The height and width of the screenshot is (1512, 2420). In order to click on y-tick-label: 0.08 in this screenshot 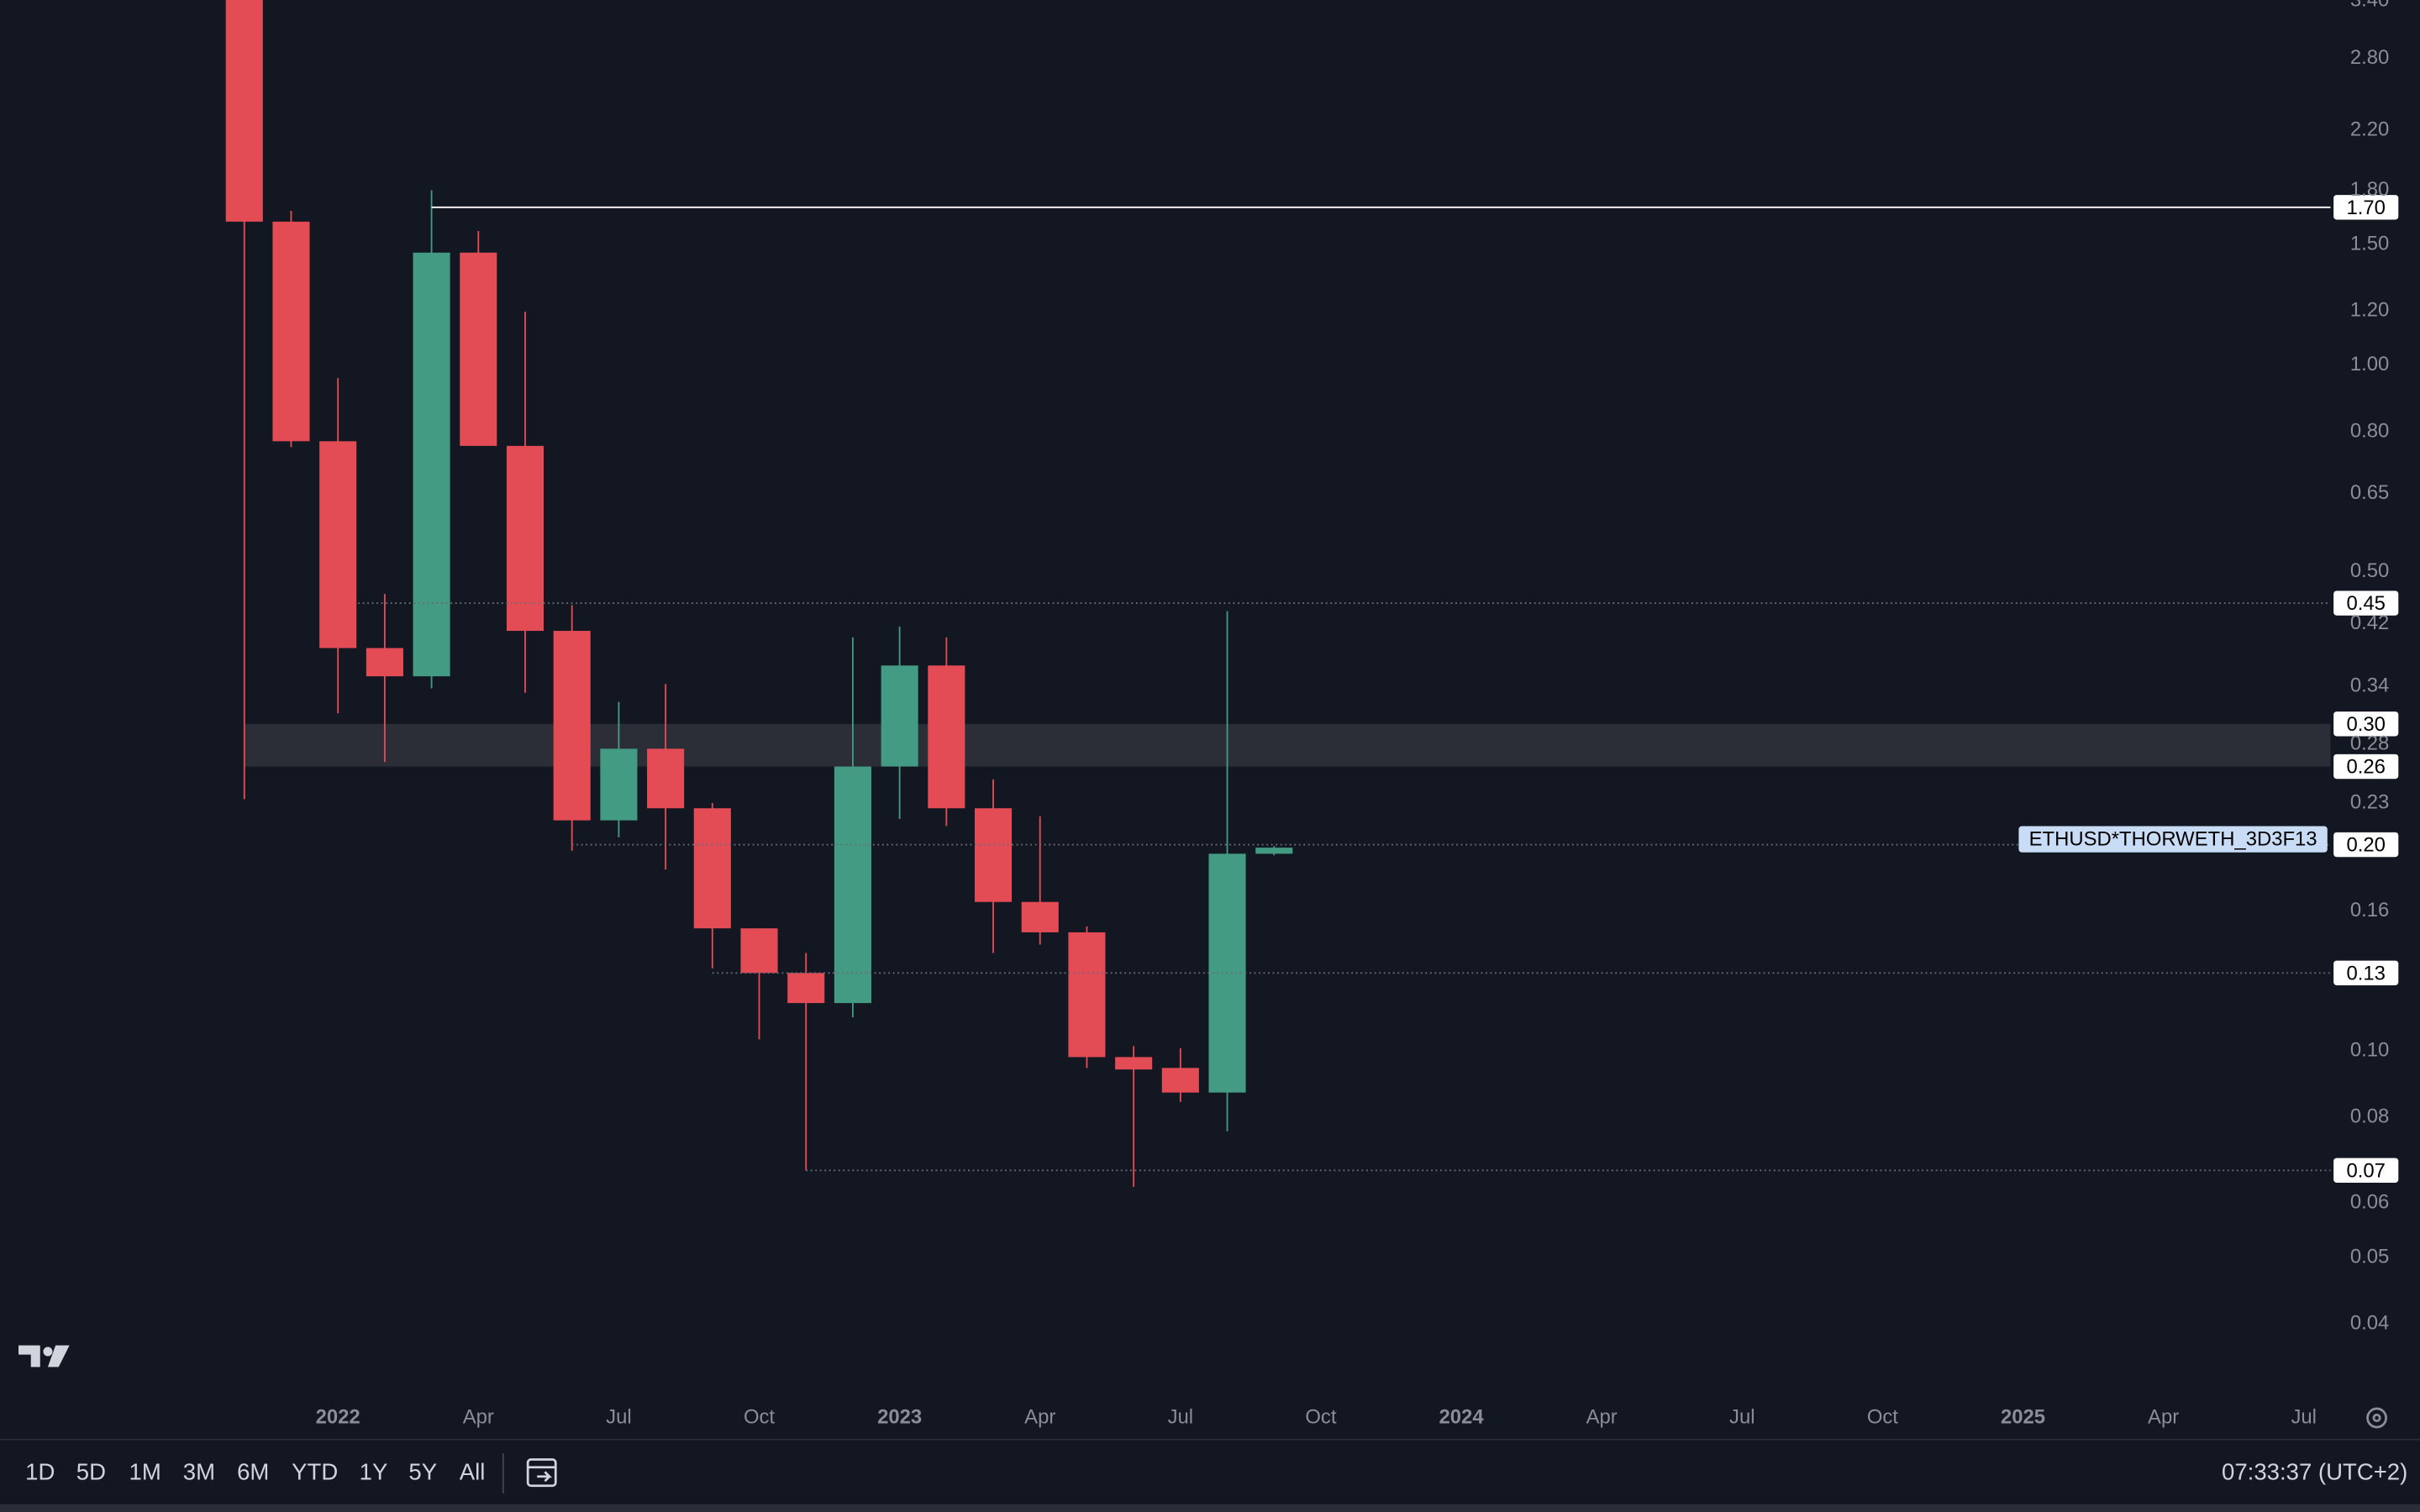, I will do `click(2369, 1116)`.